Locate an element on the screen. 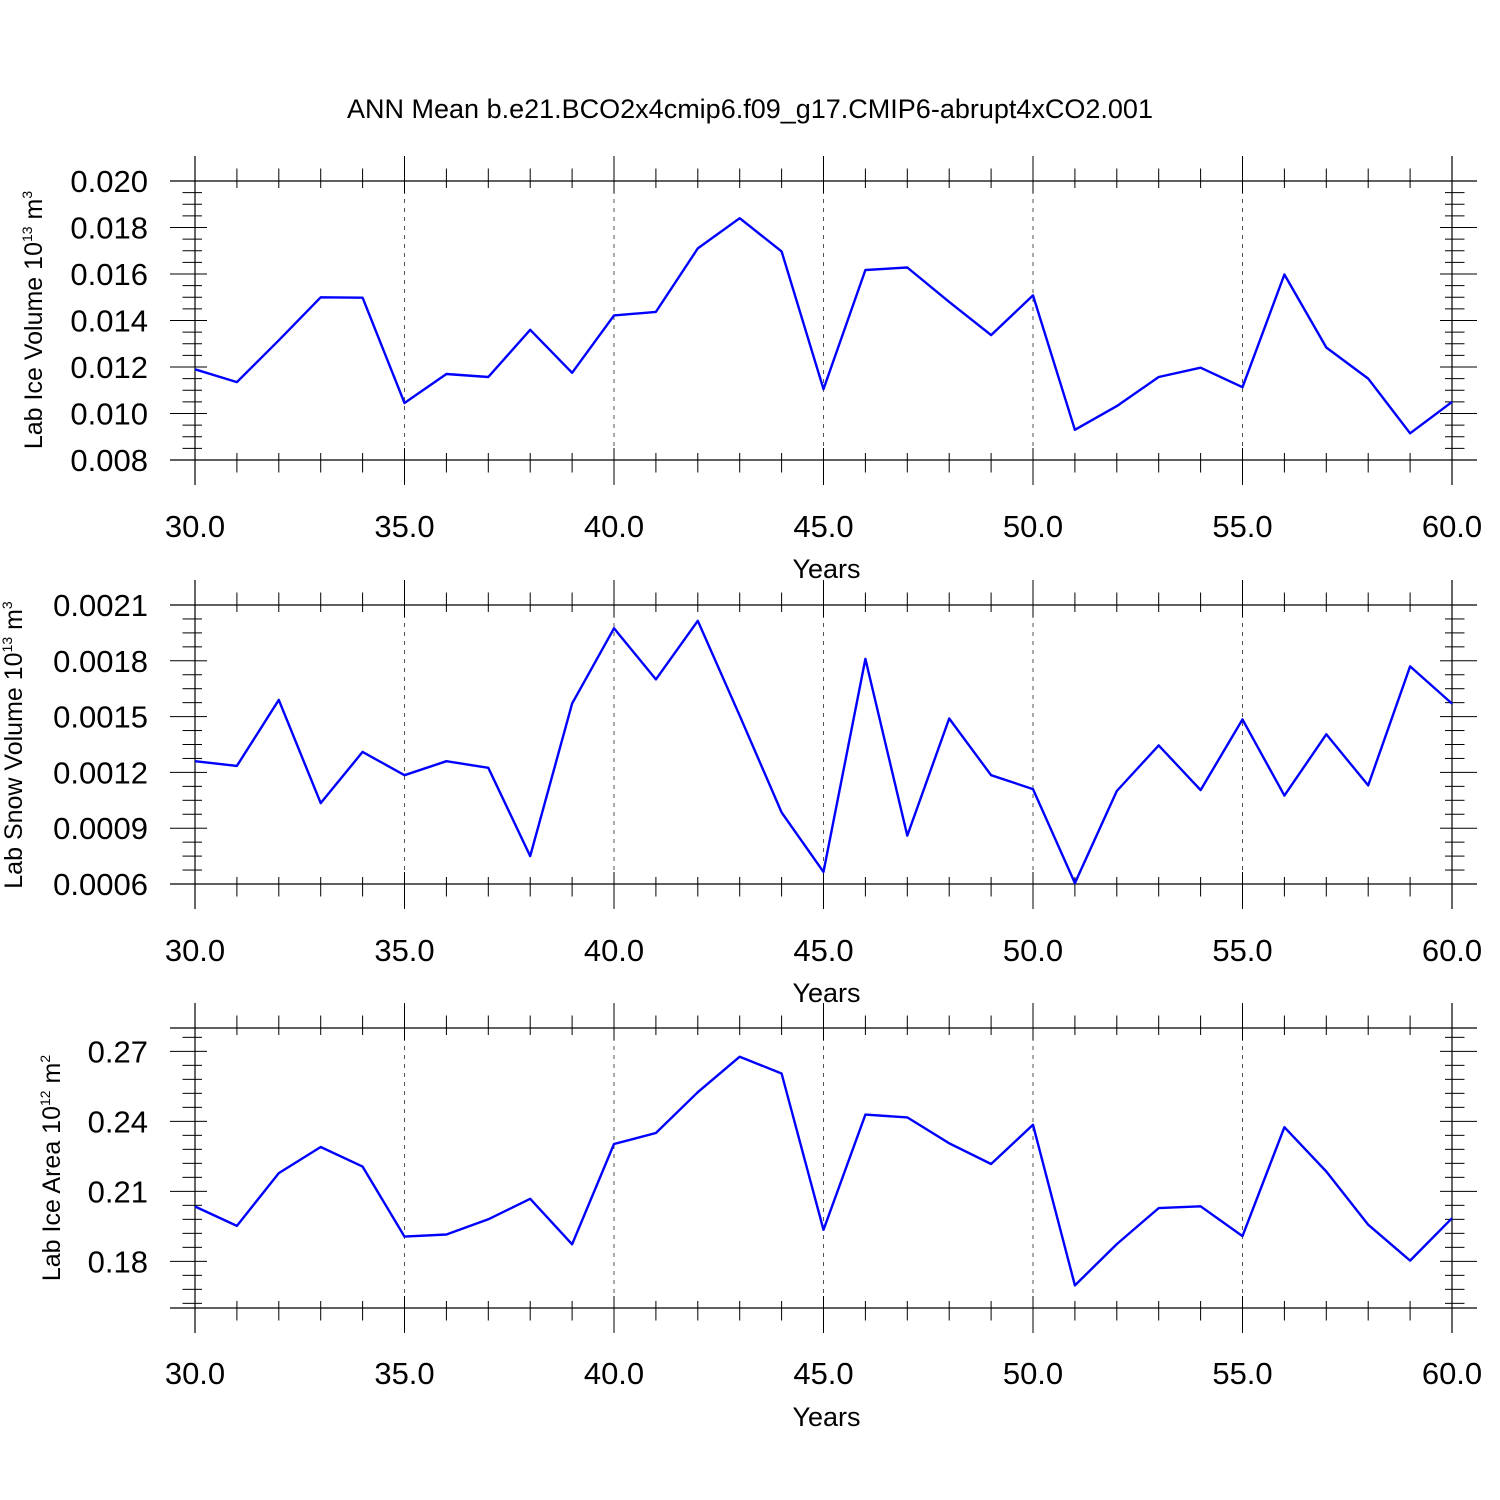 The width and height of the screenshot is (1500, 1500). y-tick-label: 0.18 is located at coordinates (118, 1261).